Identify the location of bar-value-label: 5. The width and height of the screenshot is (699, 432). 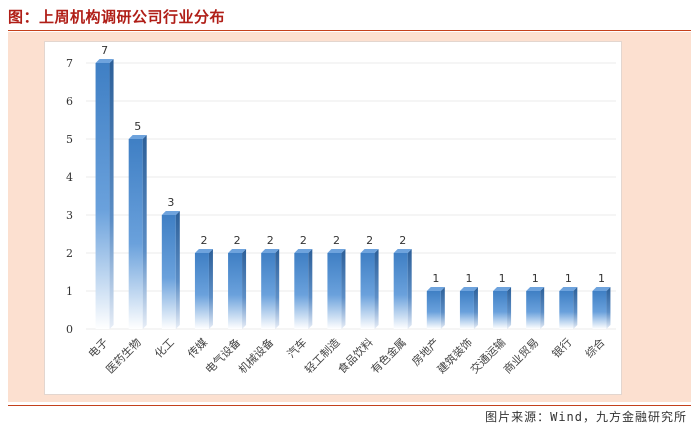
(137, 126).